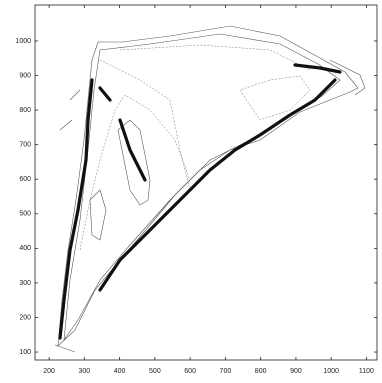 Image resolution: width=382 pixels, height=383 pixels. What do you see at coordinates (226, 371) in the screenshot?
I see `x-tick-label: 700` at bounding box center [226, 371].